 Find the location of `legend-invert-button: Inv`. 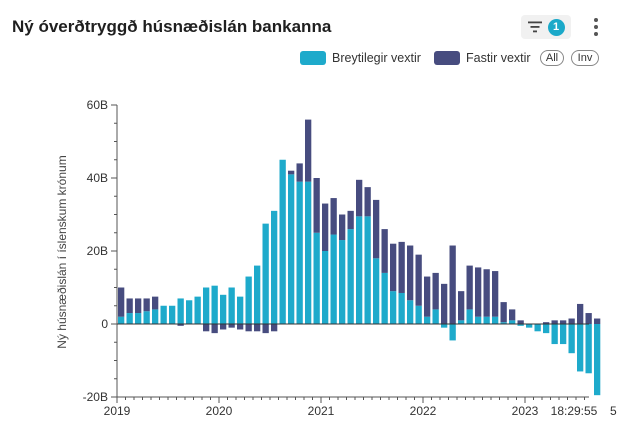

legend-invert-button: Inv is located at coordinates (585, 58).